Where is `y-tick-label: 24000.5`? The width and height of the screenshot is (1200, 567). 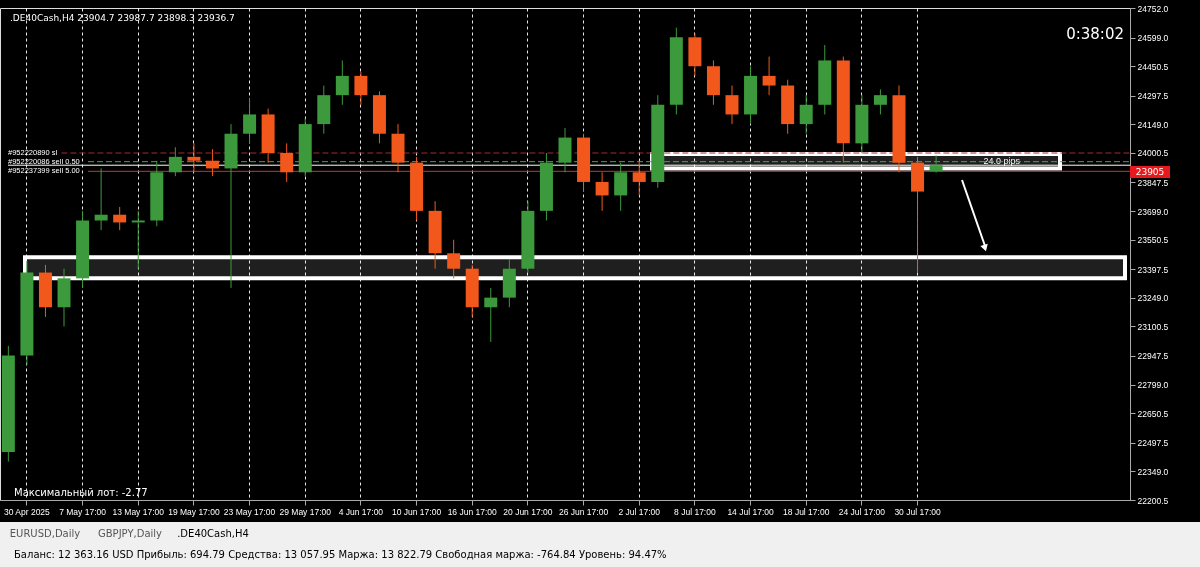 y-tick-label: 24000.5 is located at coordinates (1153, 153).